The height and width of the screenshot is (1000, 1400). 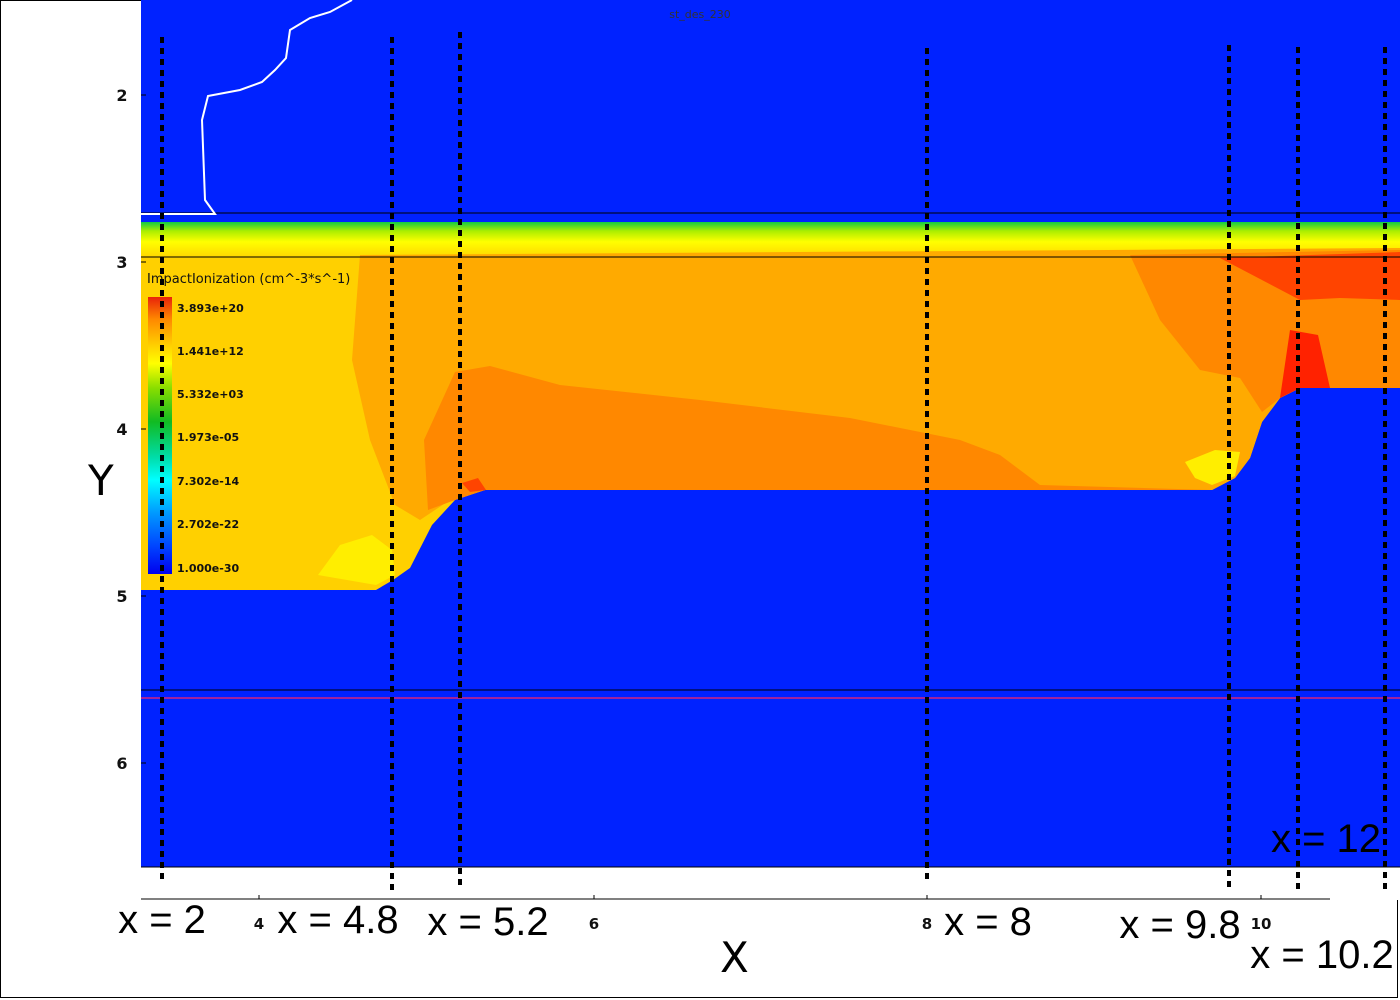 I want to click on cutline-label: x = 8, so click(x=988, y=922).